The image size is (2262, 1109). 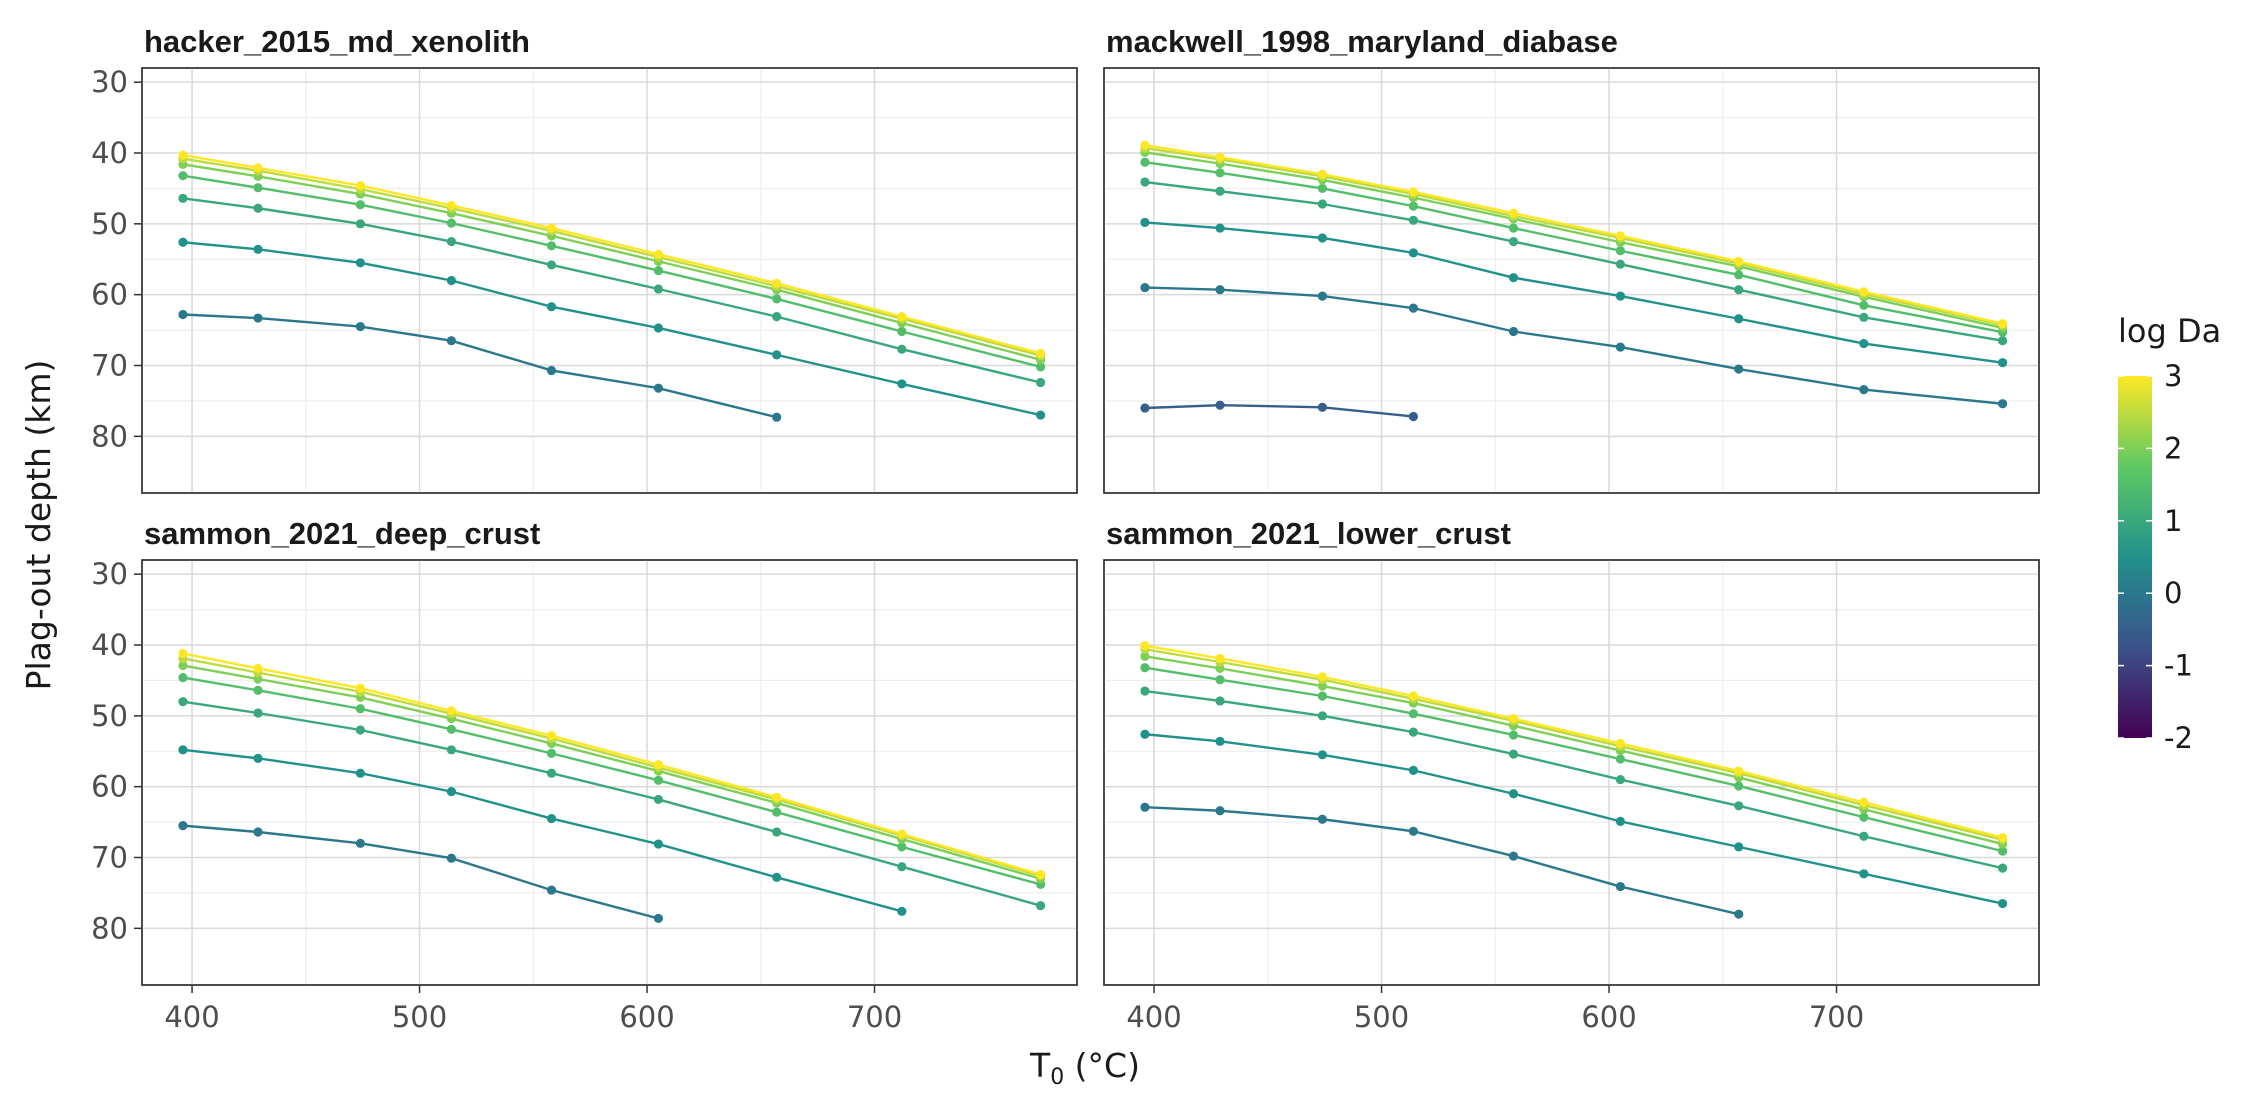 What do you see at coordinates (1057, 1077) in the screenshot?
I see `x-axis-title-subscript: 0` at bounding box center [1057, 1077].